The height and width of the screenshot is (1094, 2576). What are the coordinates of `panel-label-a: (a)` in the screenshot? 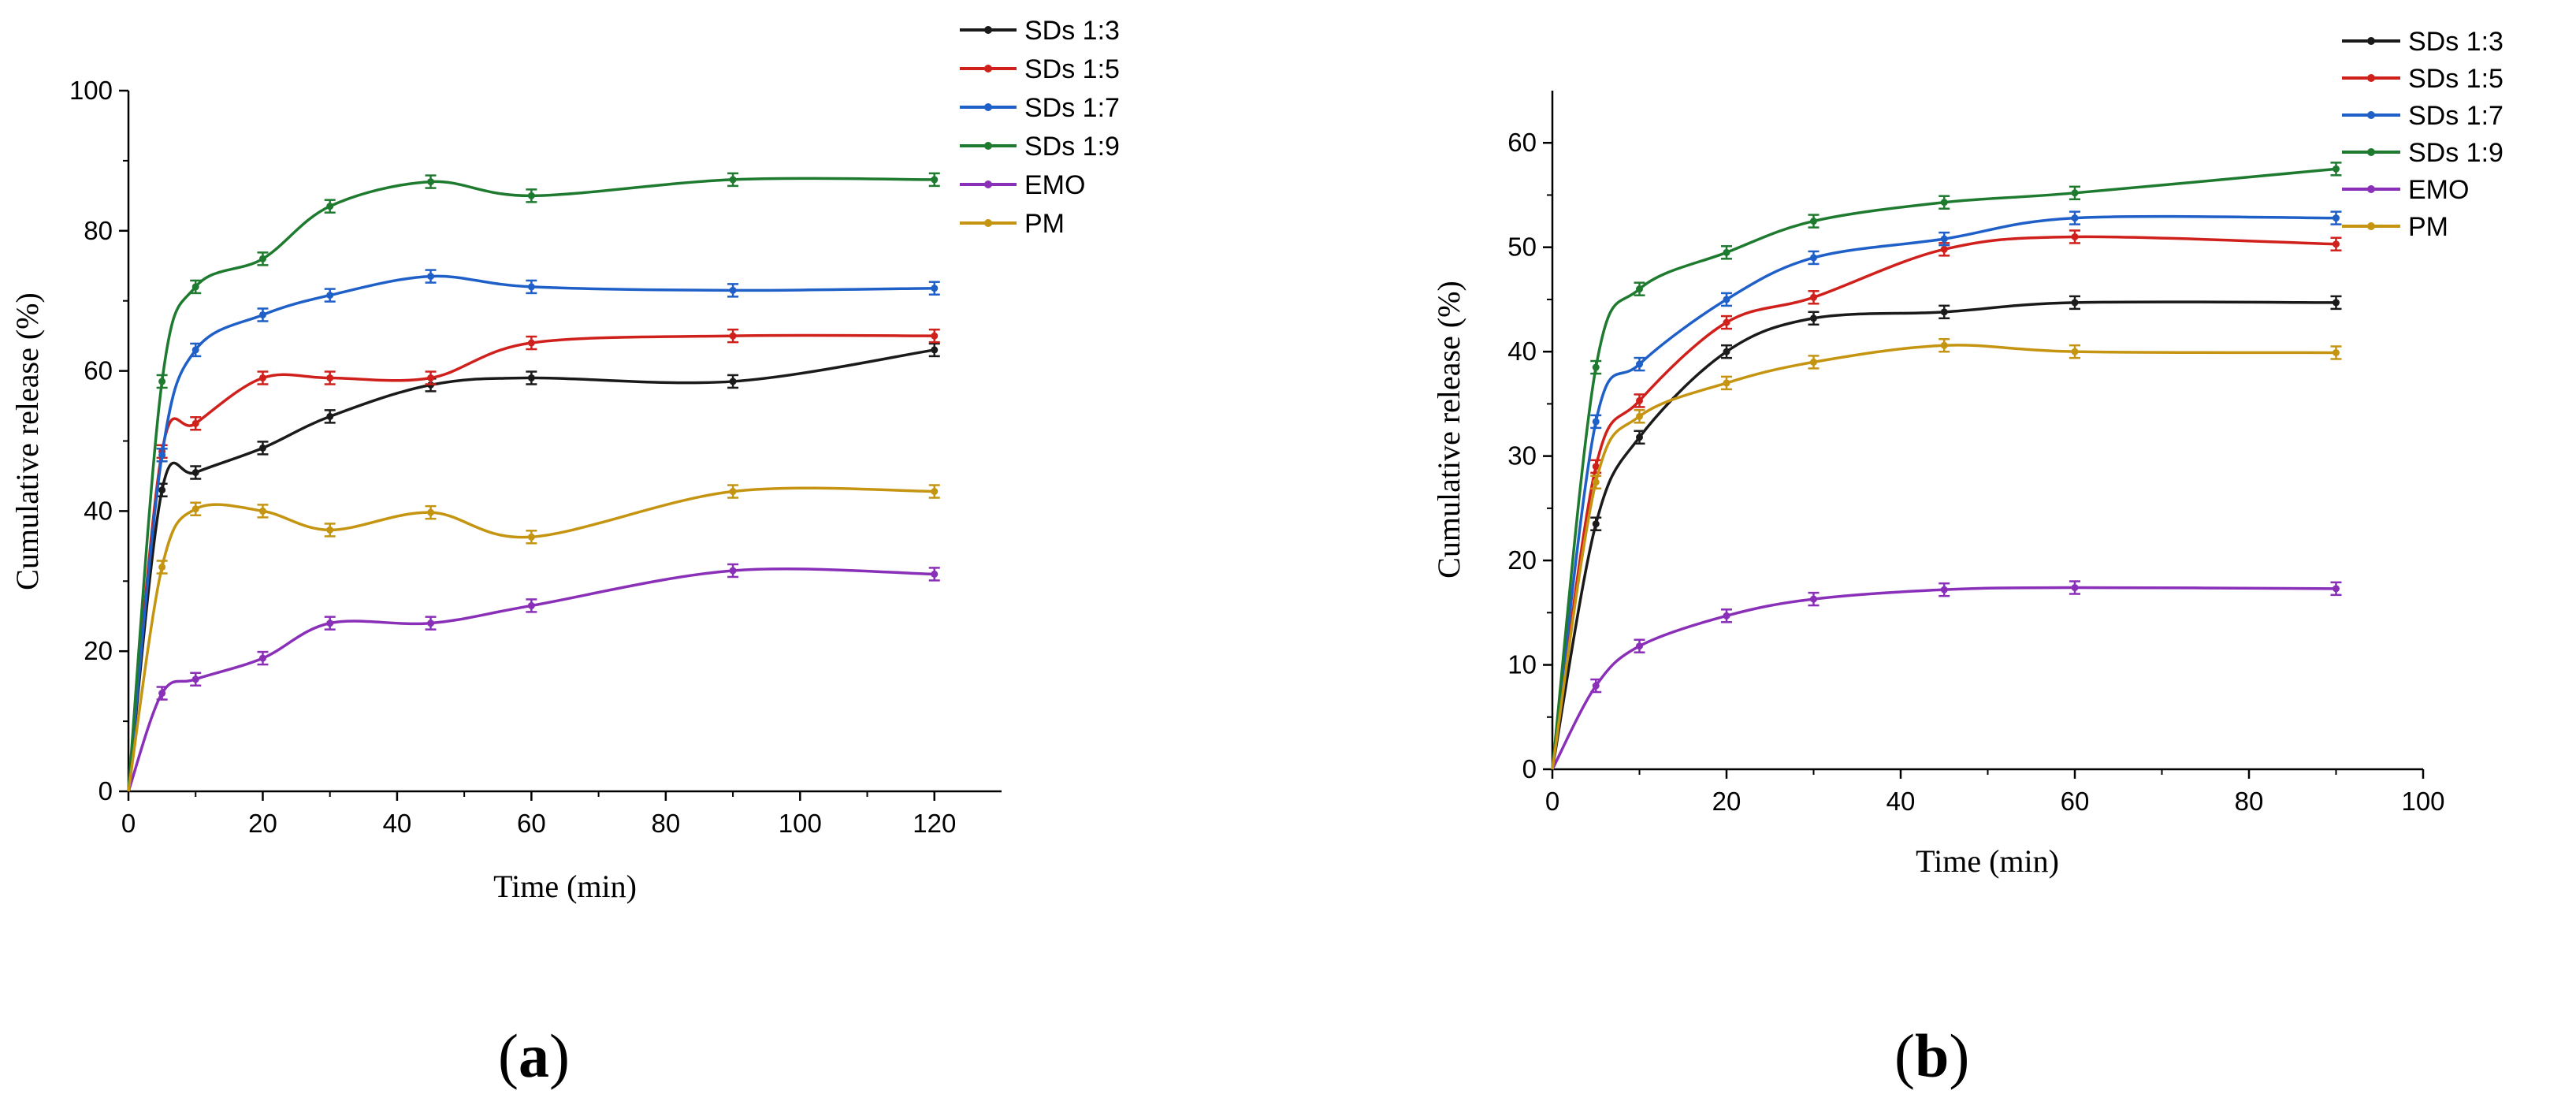 It's located at (534, 1055).